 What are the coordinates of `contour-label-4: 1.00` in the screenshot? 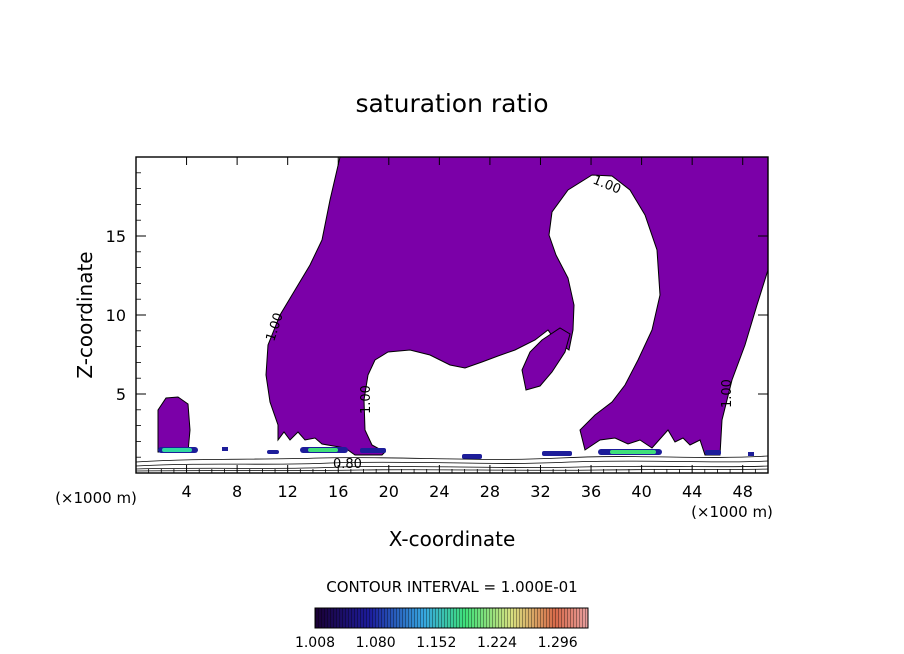 It's located at (727, 393).